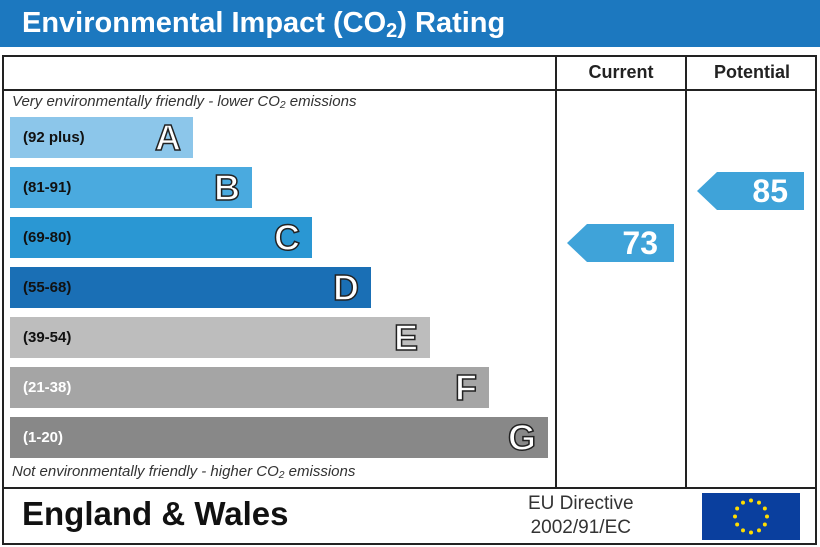 This screenshot has width=820, height=547. What do you see at coordinates (54, 137) in the screenshot?
I see `band-range: (92 plus)` at bounding box center [54, 137].